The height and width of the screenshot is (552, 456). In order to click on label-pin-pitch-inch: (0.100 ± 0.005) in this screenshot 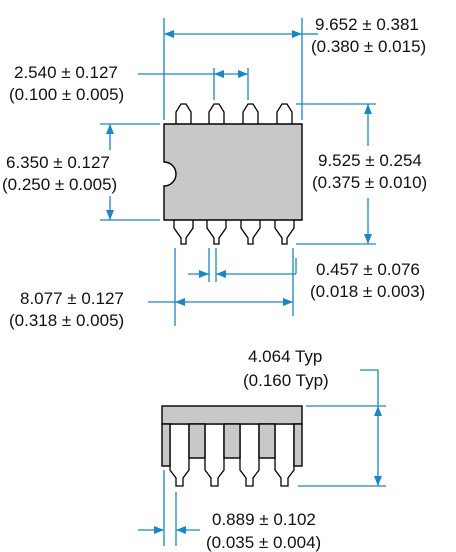, I will do `click(66, 94)`.